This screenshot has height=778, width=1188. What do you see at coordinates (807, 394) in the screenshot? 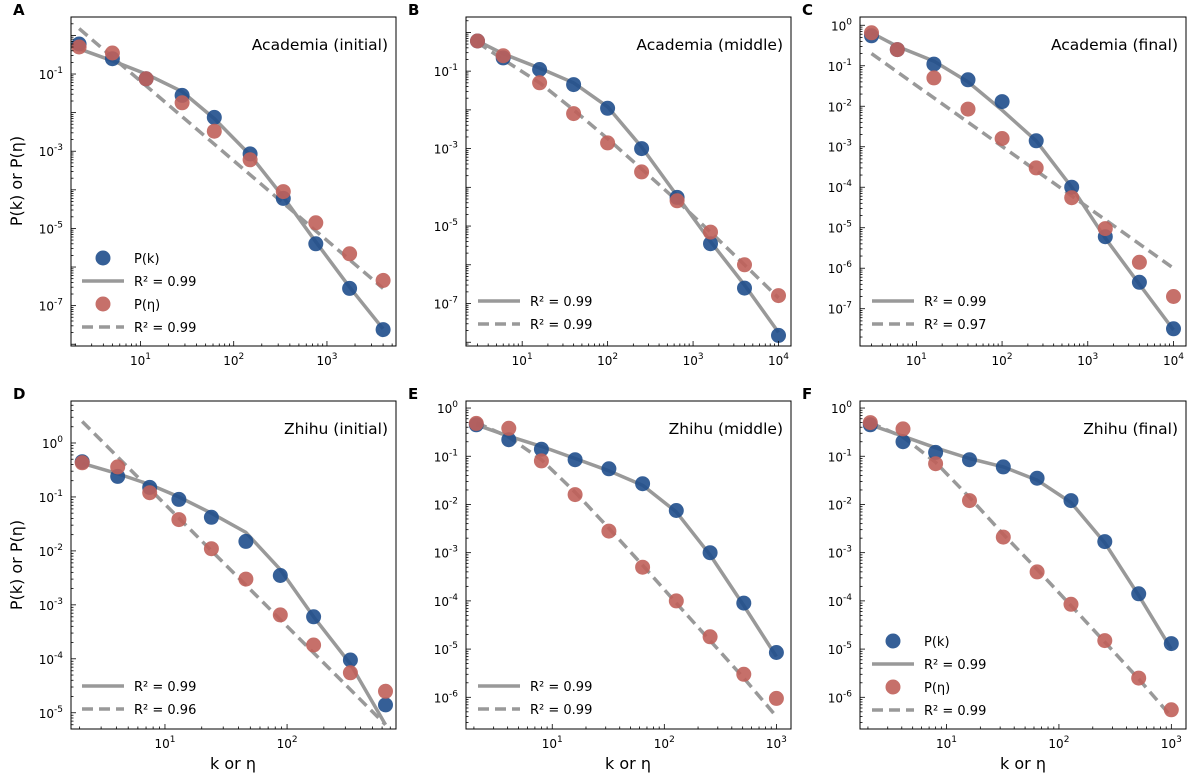
I see `panel-letter: F` at bounding box center [807, 394].